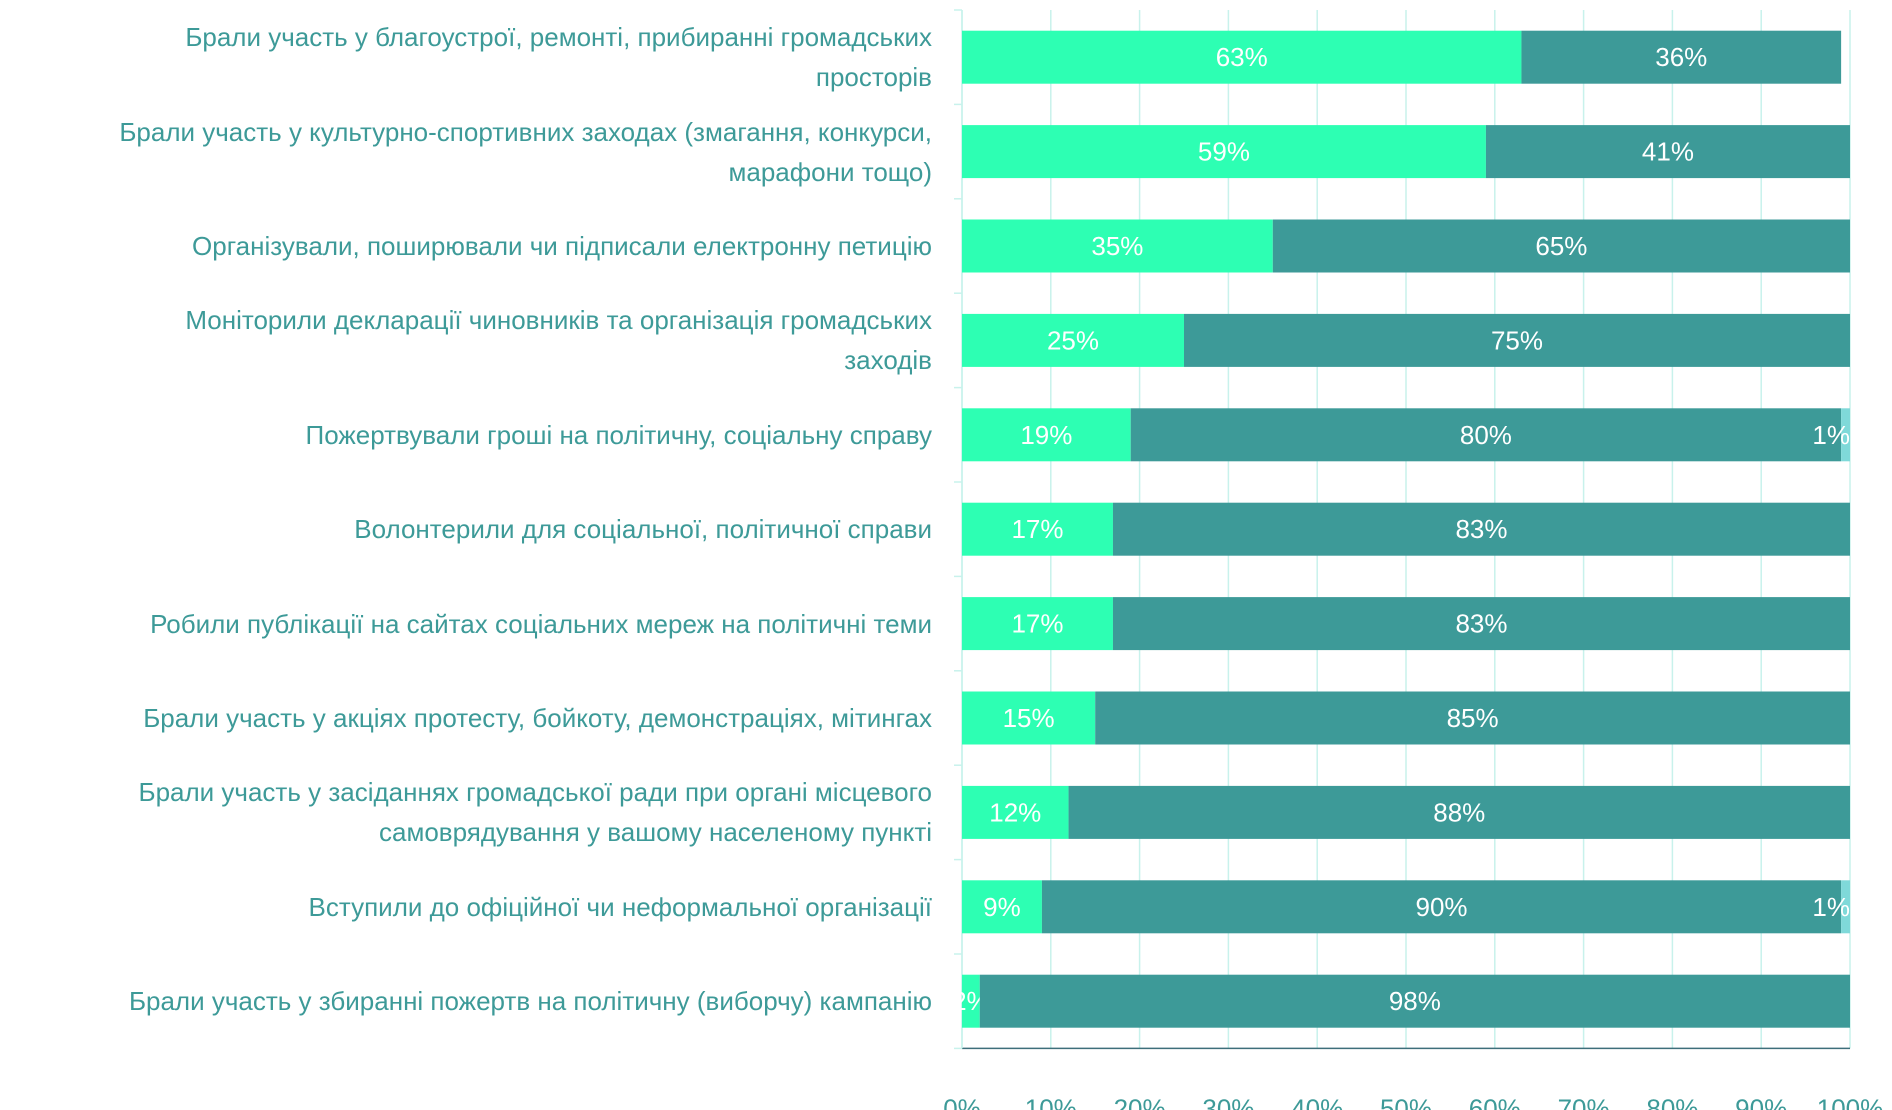 Image resolution: width=1892 pixels, height=1110 pixels. I want to click on x-tick-label: 90%, so click(1761, 1101).